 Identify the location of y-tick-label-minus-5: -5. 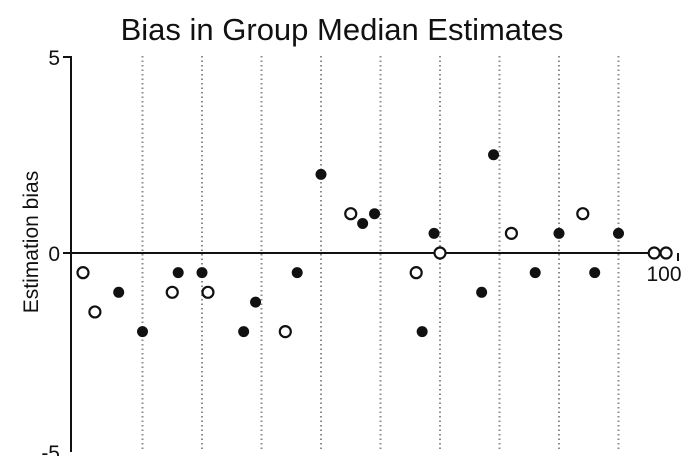
(50, 449).